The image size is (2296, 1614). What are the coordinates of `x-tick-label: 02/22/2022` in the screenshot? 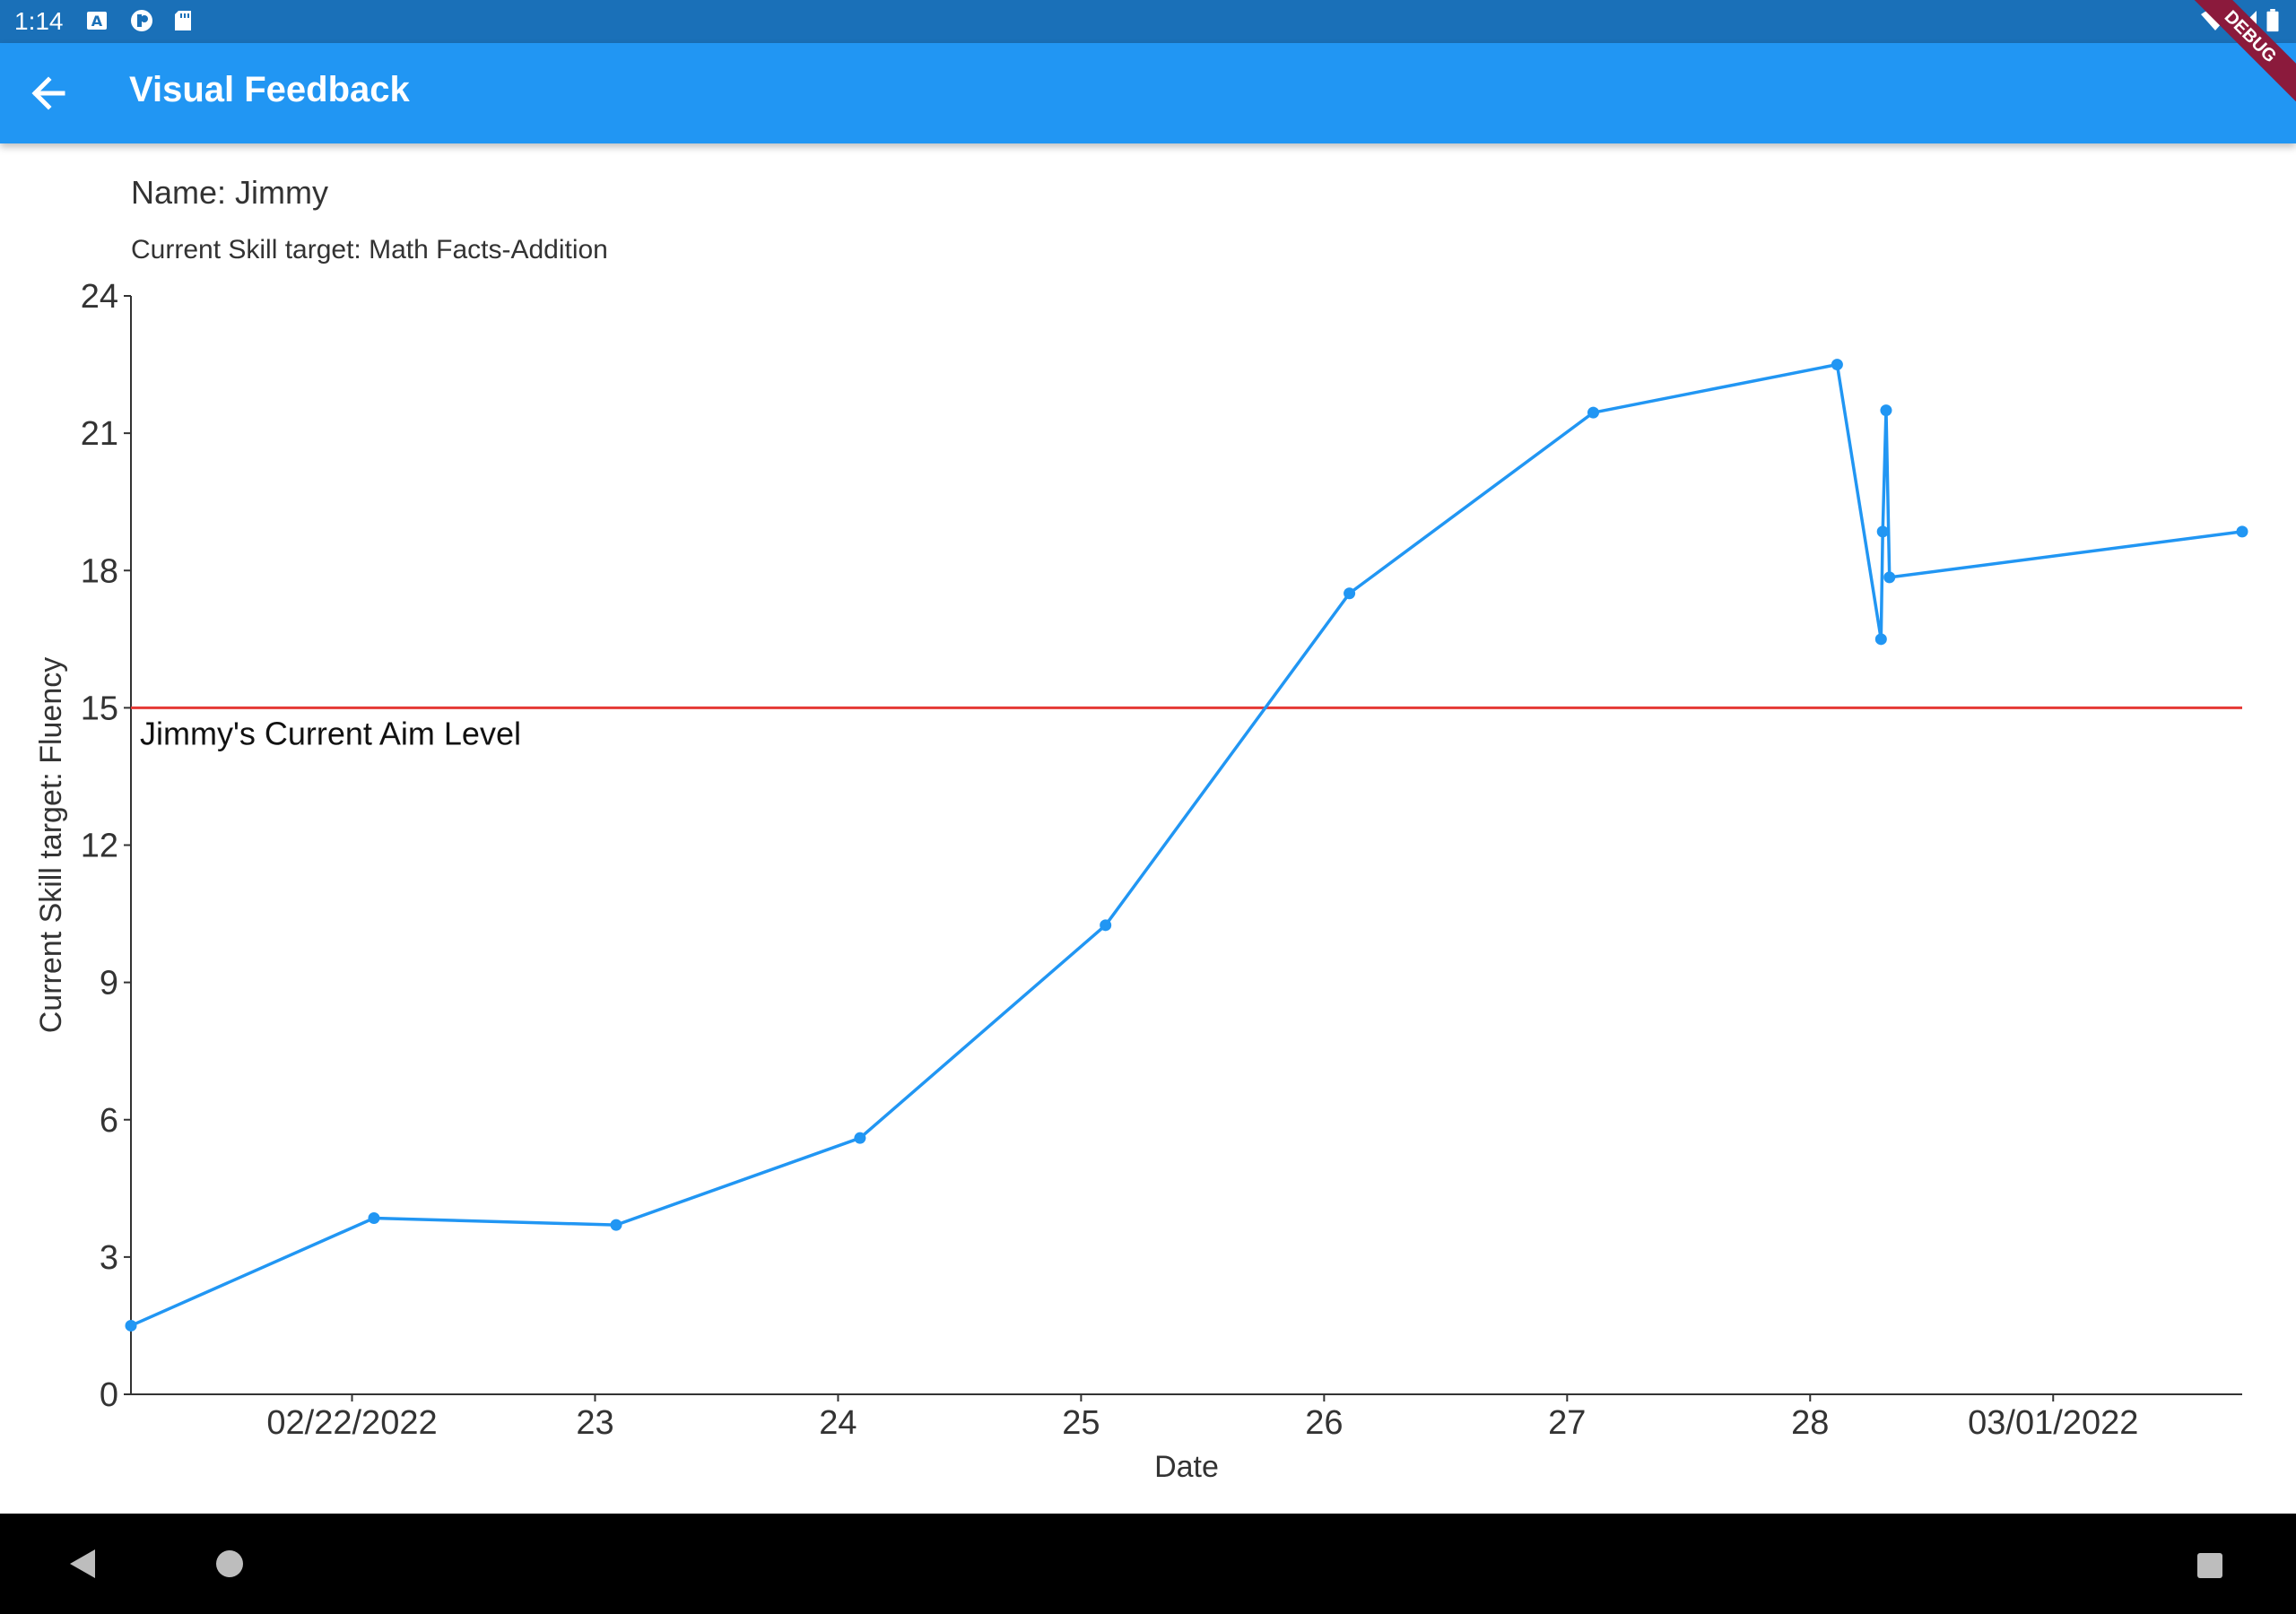 It's located at (351, 1423).